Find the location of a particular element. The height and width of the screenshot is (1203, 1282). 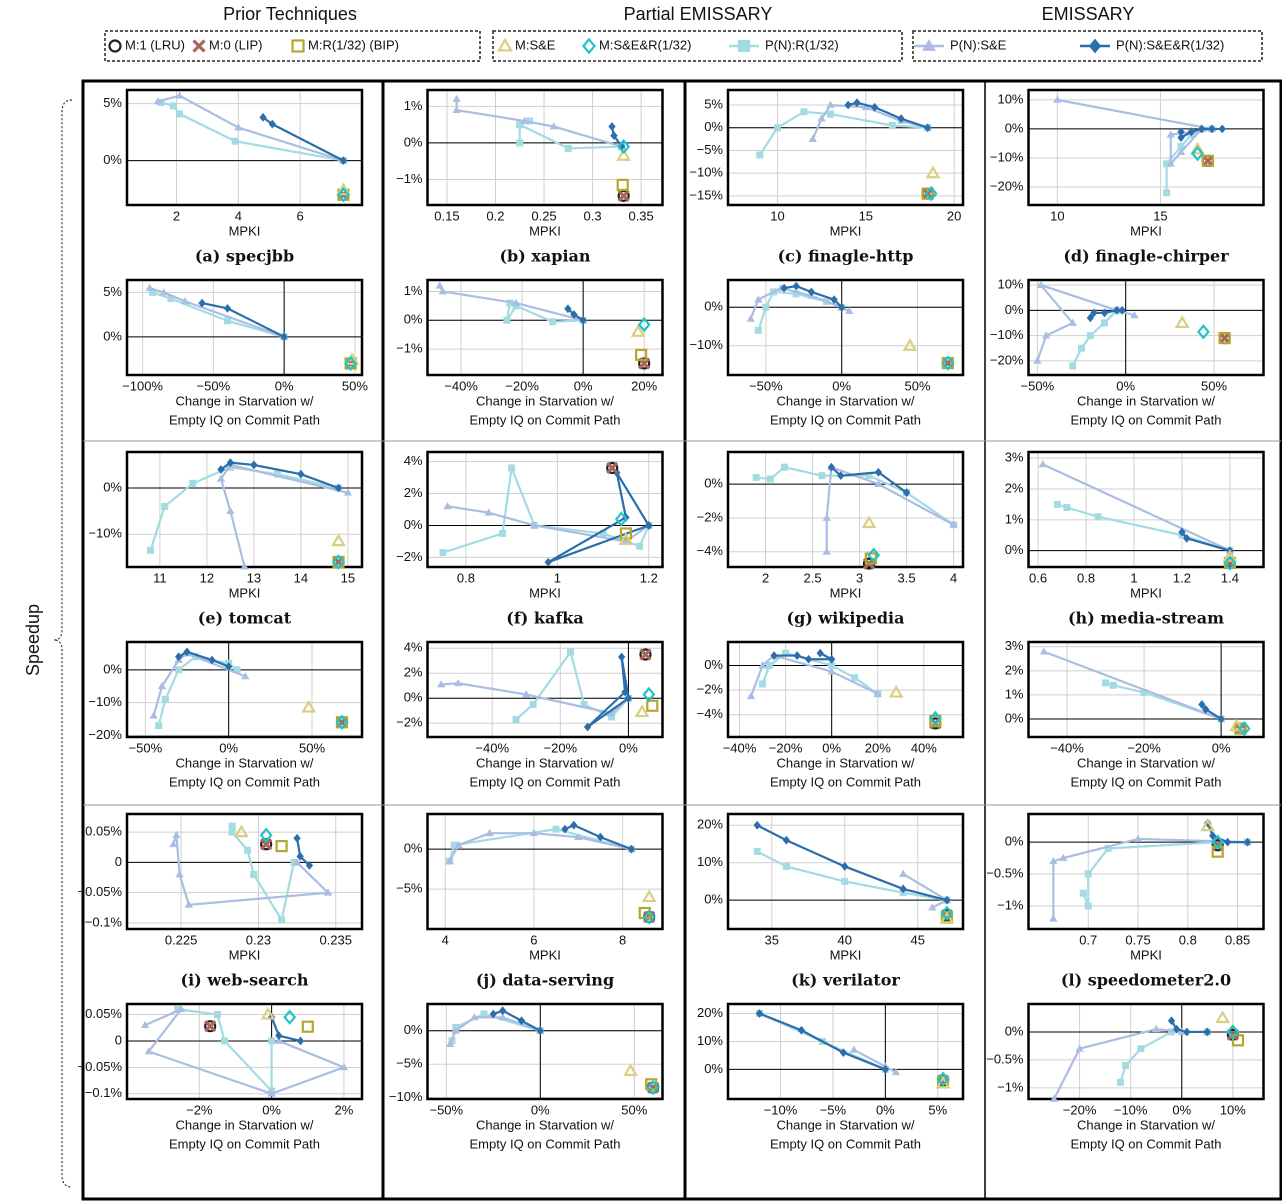

x-tick-label: 50% is located at coordinates (312, 747).